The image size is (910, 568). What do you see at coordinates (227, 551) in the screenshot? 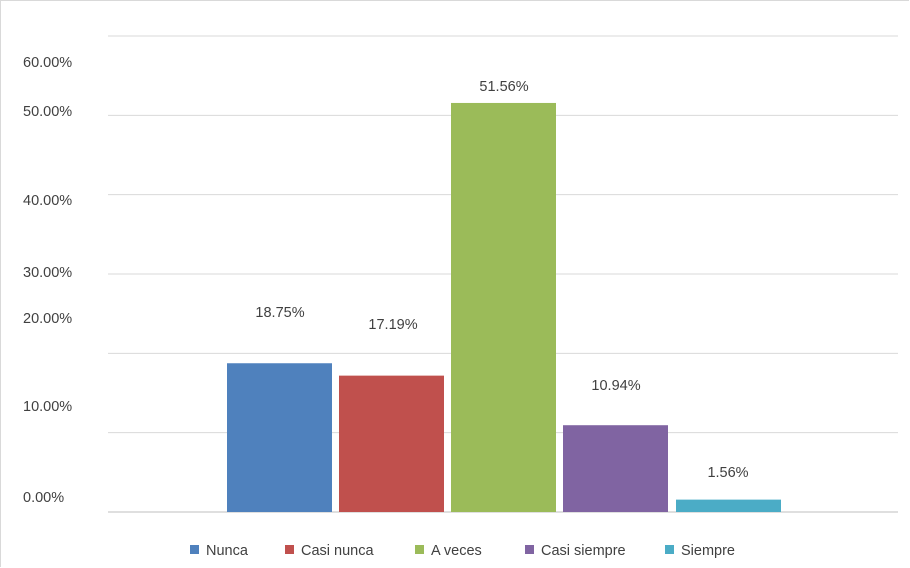
I see `legend-label: Nunca` at bounding box center [227, 551].